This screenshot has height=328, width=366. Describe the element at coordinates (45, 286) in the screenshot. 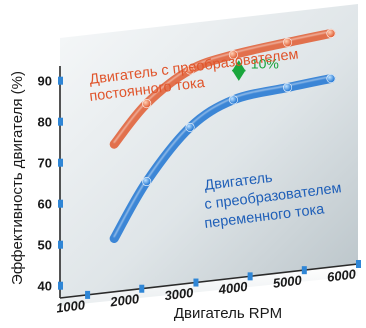

I see `y-tick-label: 40` at that location.